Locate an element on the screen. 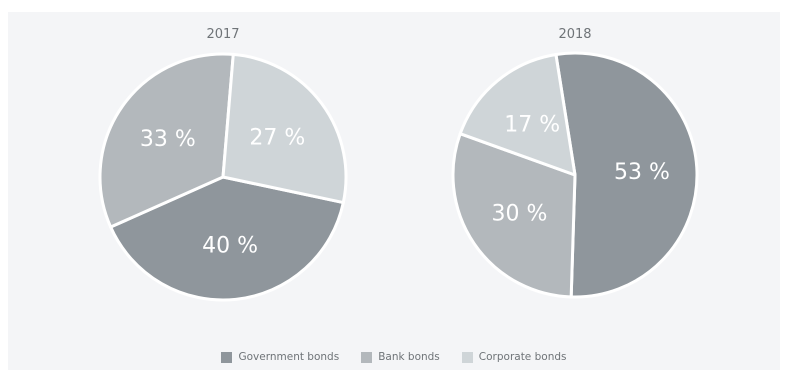 The width and height of the screenshot is (788, 381). pie-slice-label: 30 % is located at coordinates (520, 214).